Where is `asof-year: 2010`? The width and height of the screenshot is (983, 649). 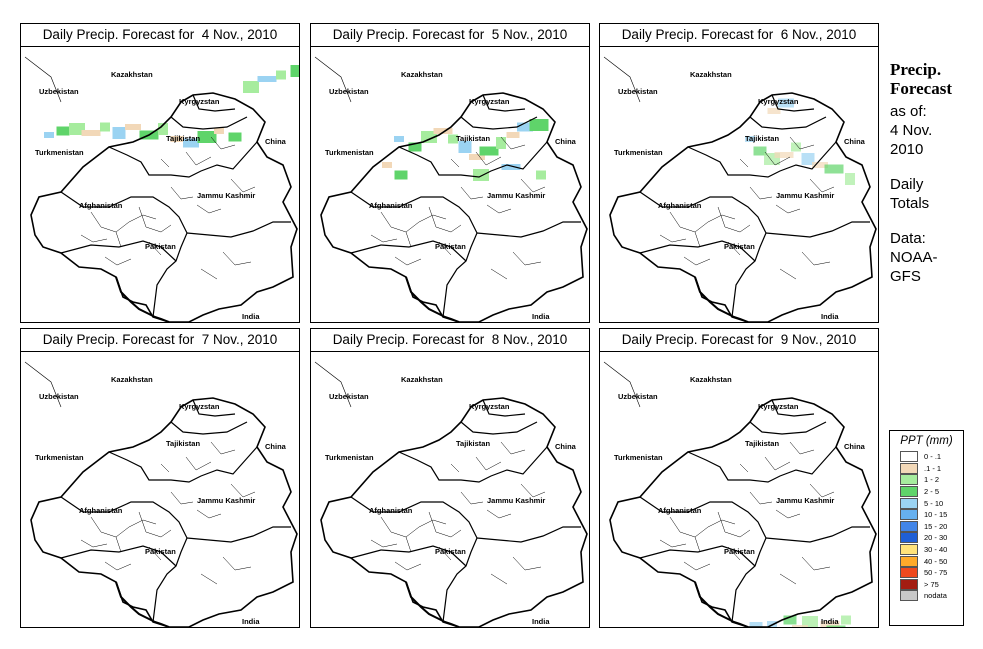 asof-year: 2010 is located at coordinates (907, 149).